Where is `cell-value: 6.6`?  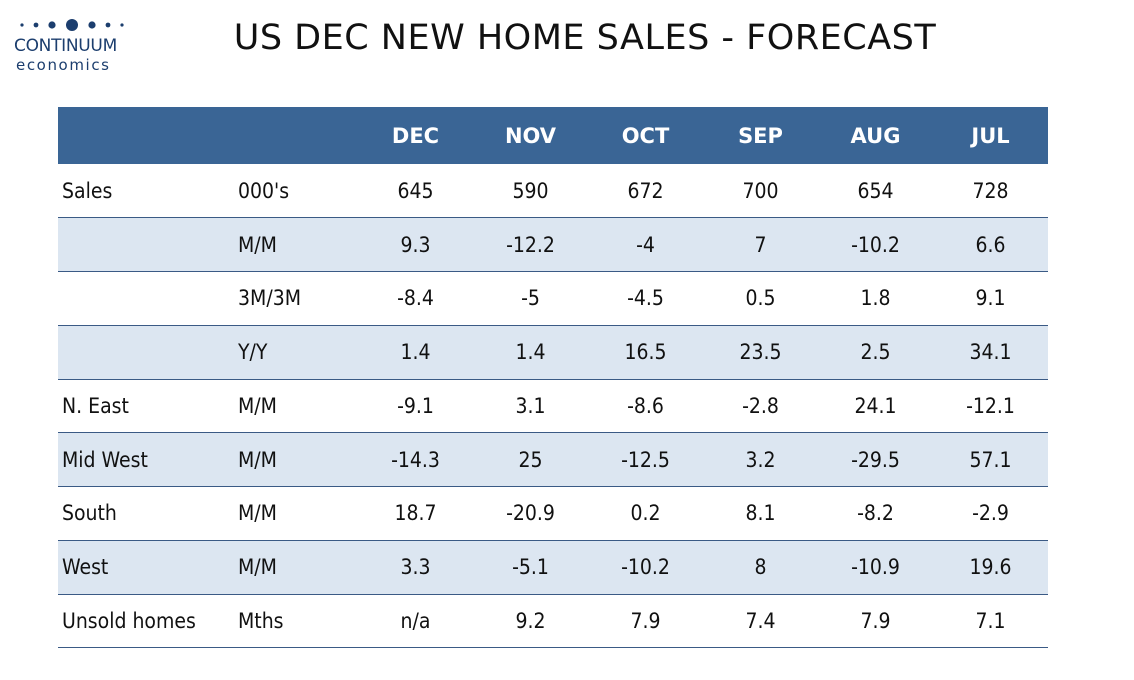 cell-value: 6.6 is located at coordinates (990, 244).